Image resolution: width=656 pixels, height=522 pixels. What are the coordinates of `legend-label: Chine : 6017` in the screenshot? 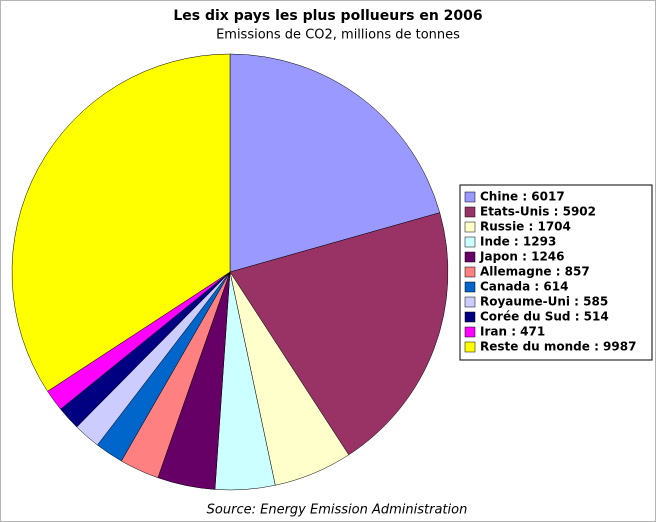 It's located at (522, 197).